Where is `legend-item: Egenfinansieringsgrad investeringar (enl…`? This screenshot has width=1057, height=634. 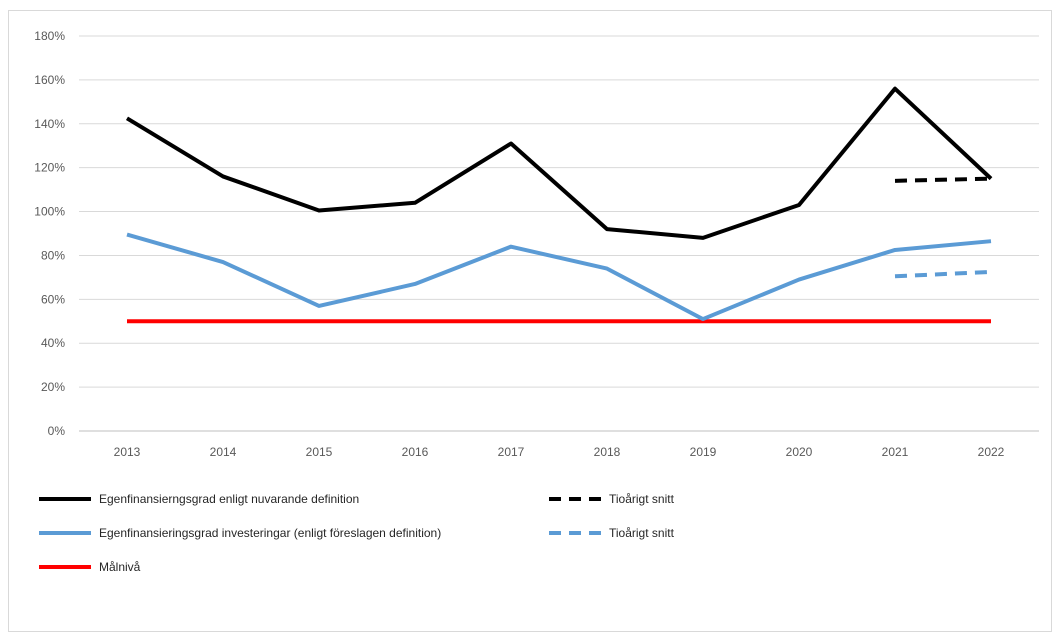 legend-item: Egenfinansieringsgrad investeringar (enl… is located at coordinates (240, 533).